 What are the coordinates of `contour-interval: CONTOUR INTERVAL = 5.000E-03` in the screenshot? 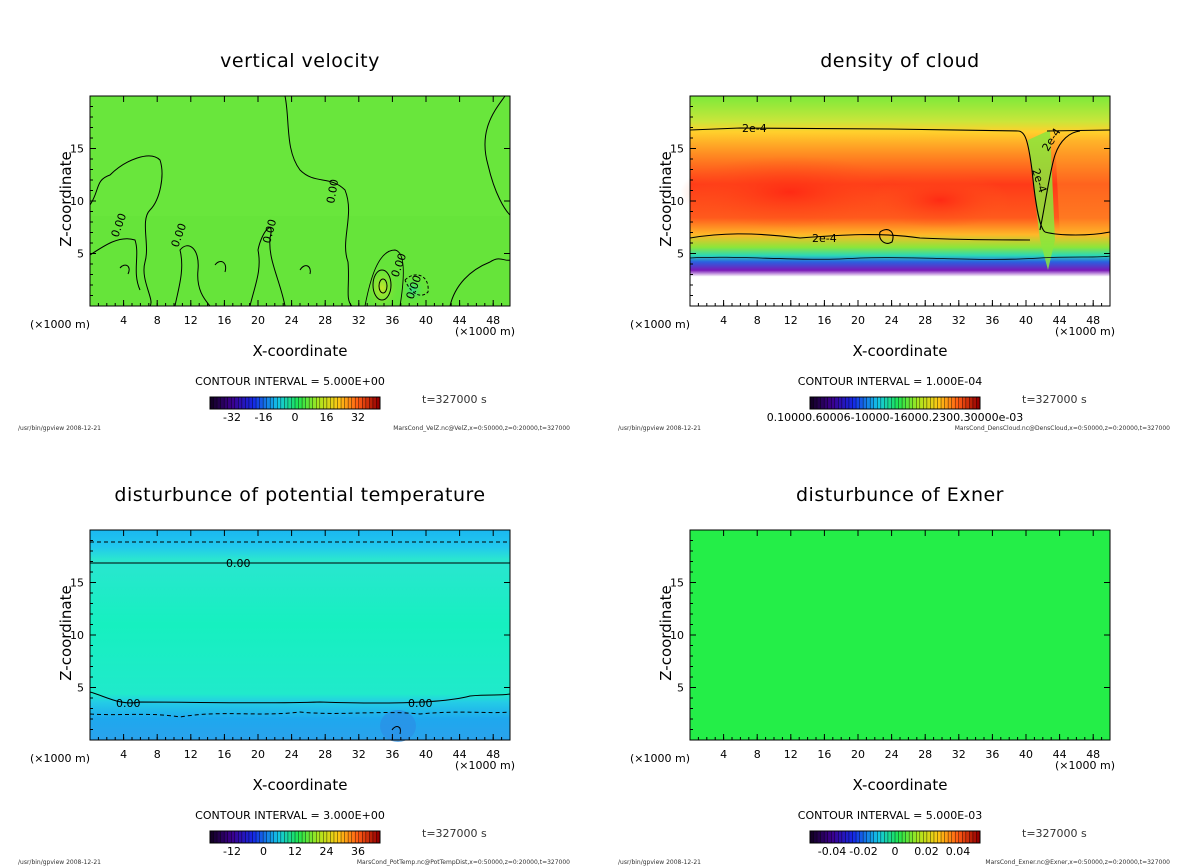 It's located at (890, 815).